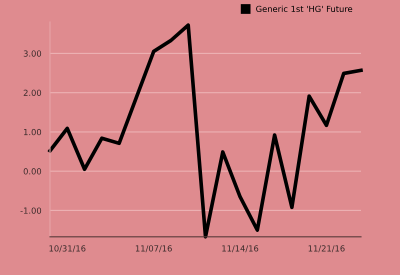  What do you see at coordinates (33, 132) in the screenshot?
I see `y-tick-label: 1.00` at bounding box center [33, 132].